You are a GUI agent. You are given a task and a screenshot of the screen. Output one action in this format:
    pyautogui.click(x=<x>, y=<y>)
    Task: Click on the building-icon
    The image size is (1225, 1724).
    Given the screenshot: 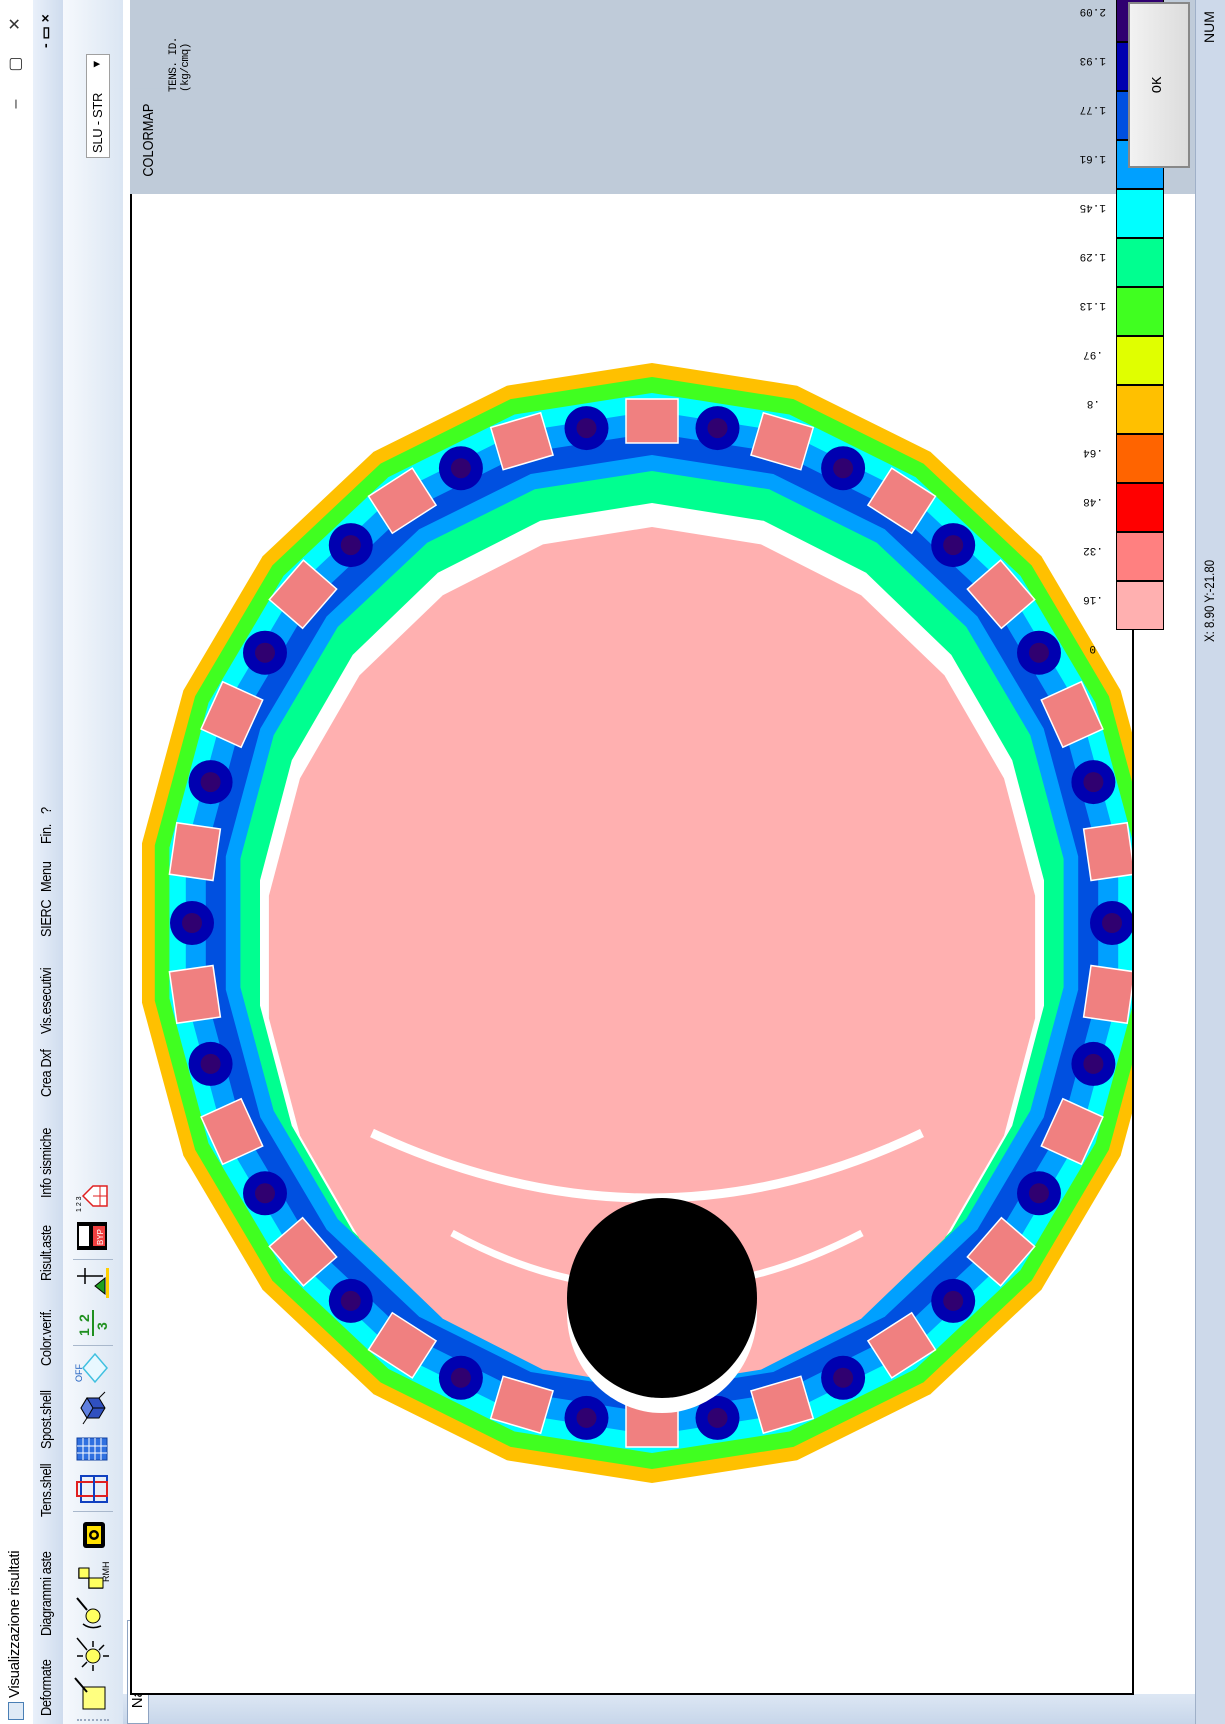 What is the action you would take?
    pyautogui.click(x=92, y=1488)
    